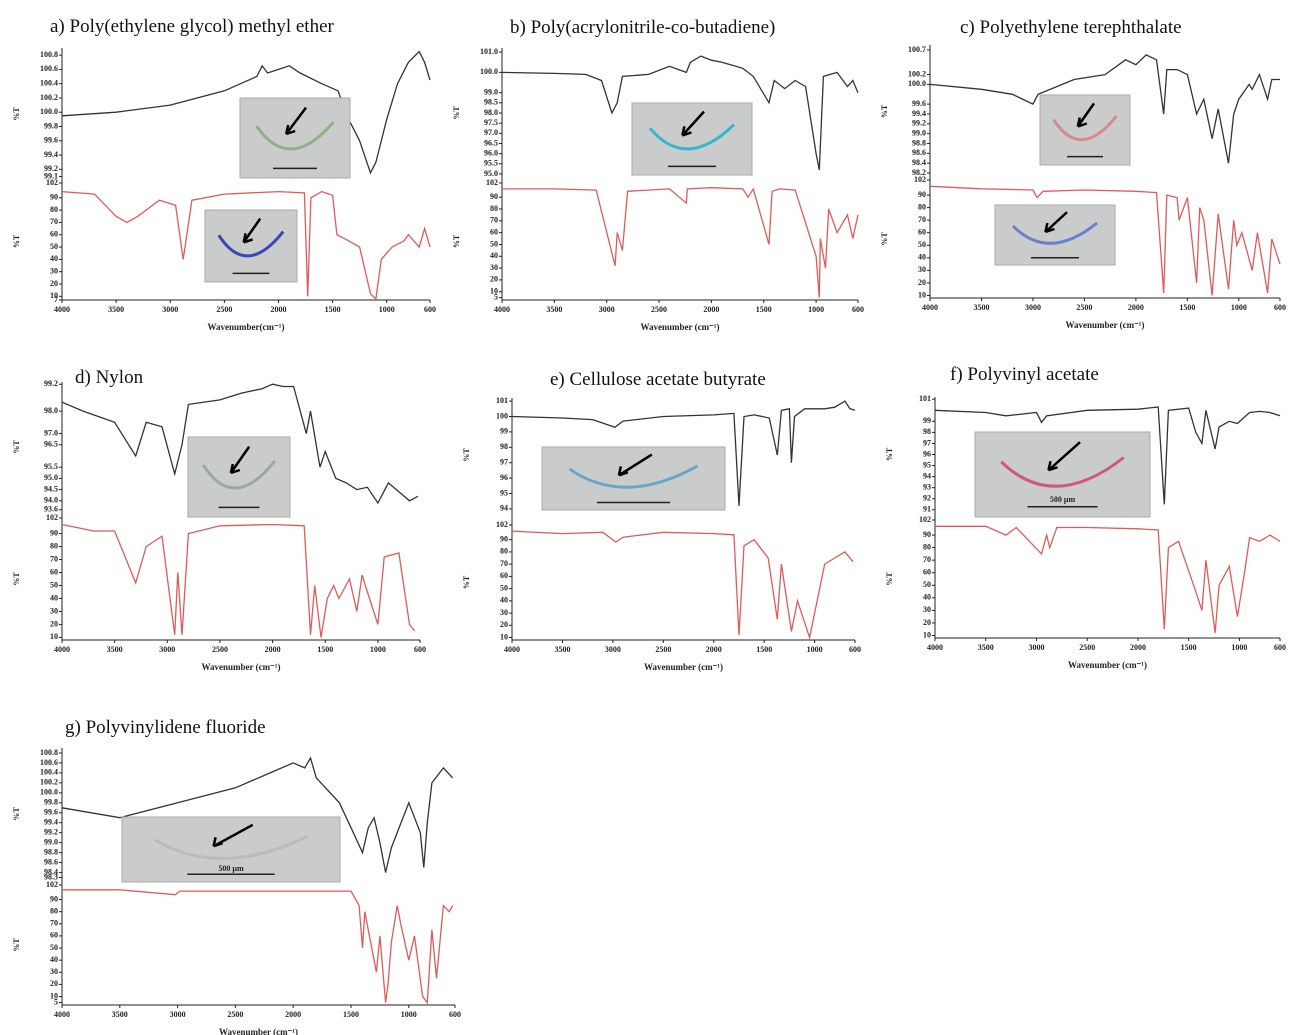  Describe the element at coordinates (56, 299) in the screenshot. I see `y-tick-label: 7` at that location.